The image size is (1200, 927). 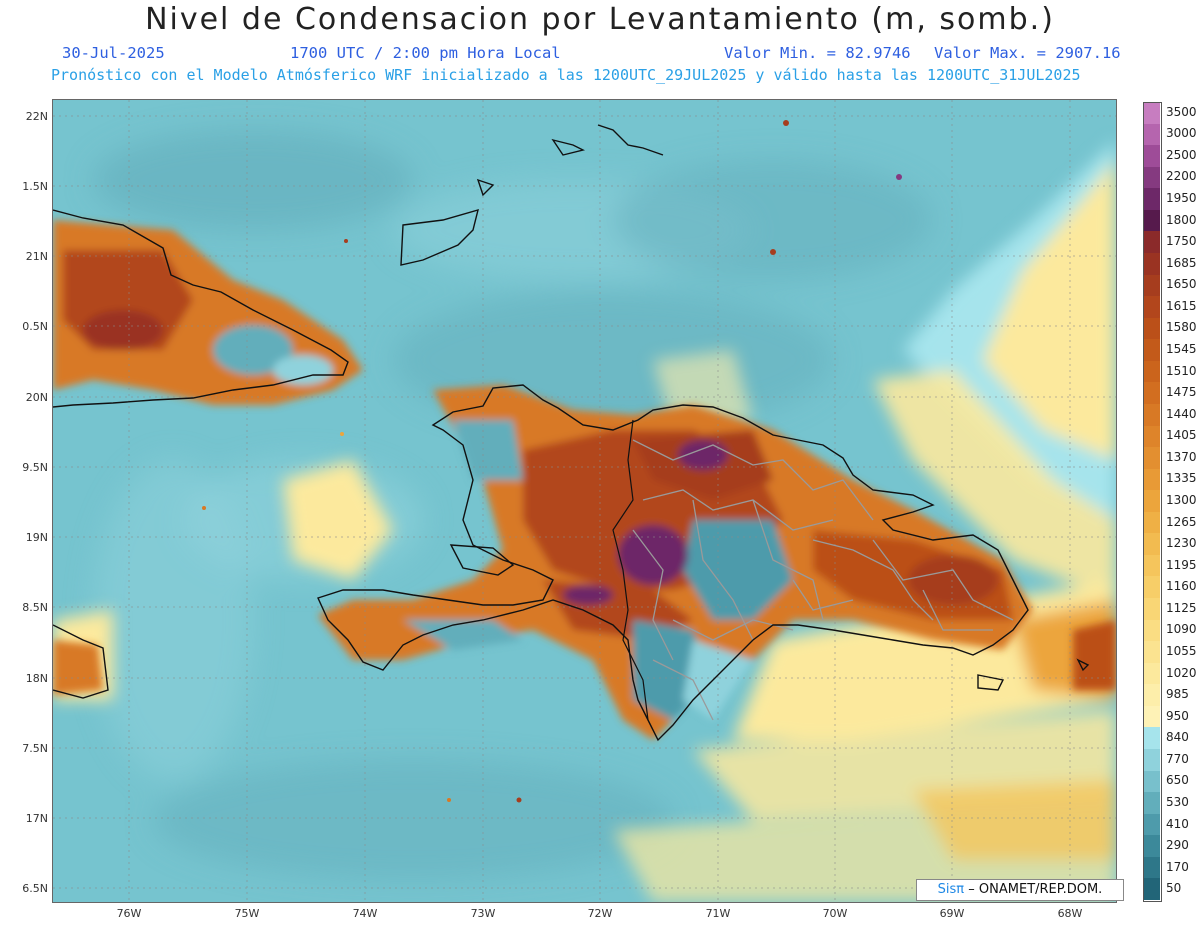 I want to click on colorbar-label: 1055, so click(x=1181, y=650).